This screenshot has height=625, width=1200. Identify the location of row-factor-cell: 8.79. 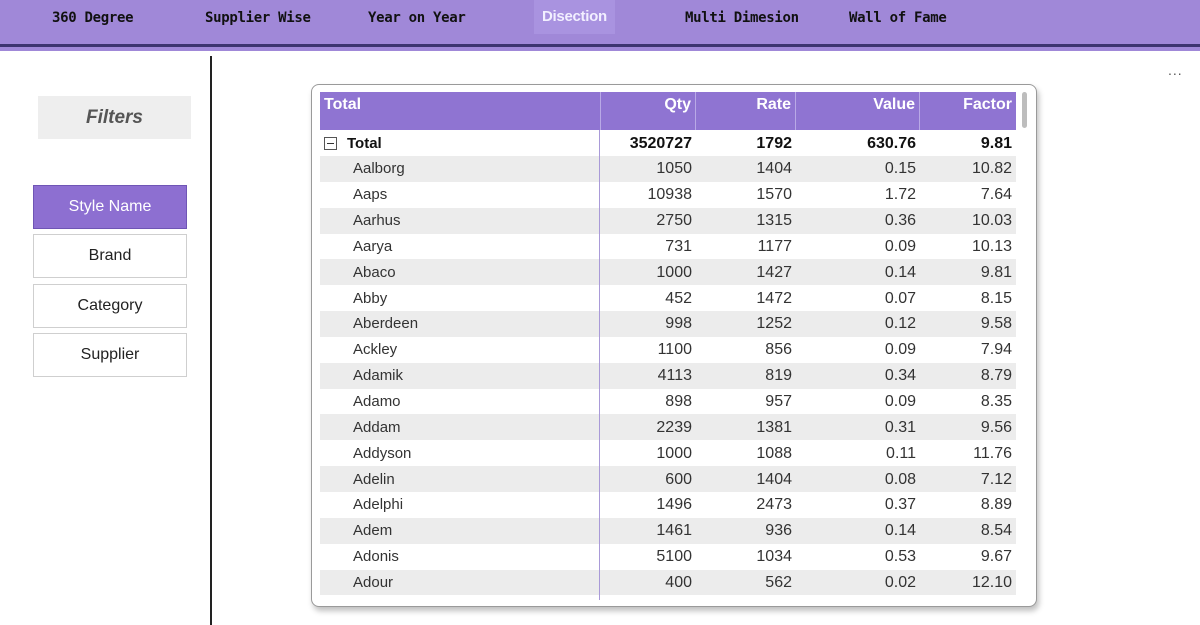
(996, 376).